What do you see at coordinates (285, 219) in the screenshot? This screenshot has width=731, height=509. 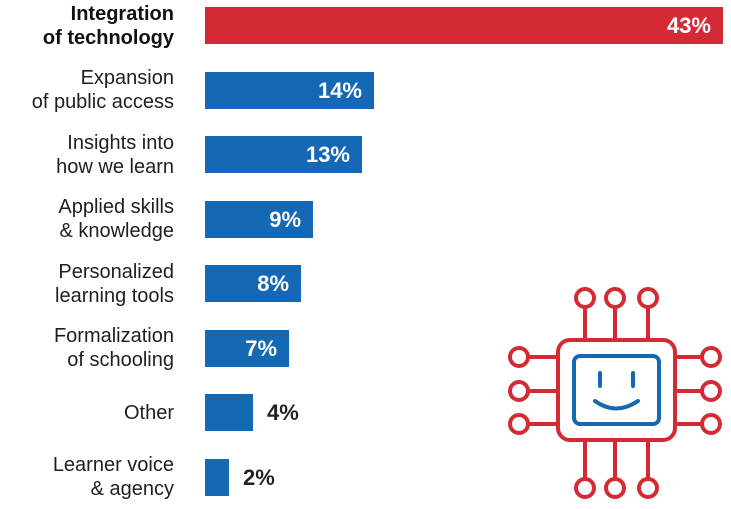 I see `value-label: 9%` at bounding box center [285, 219].